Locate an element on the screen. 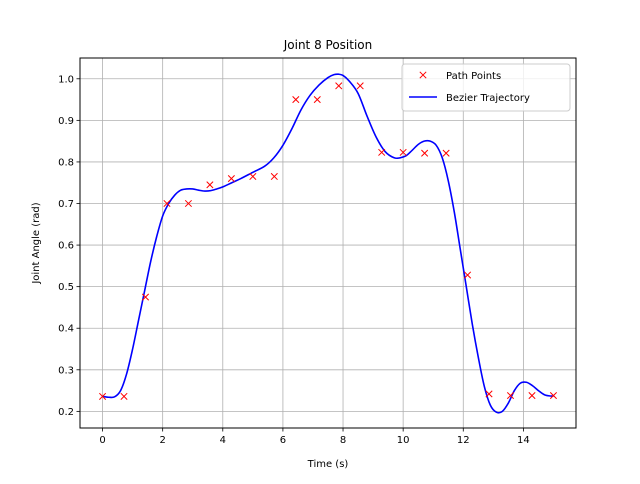 The width and height of the screenshot is (640, 484). y-tick-label: 0.3 is located at coordinates (66, 370).